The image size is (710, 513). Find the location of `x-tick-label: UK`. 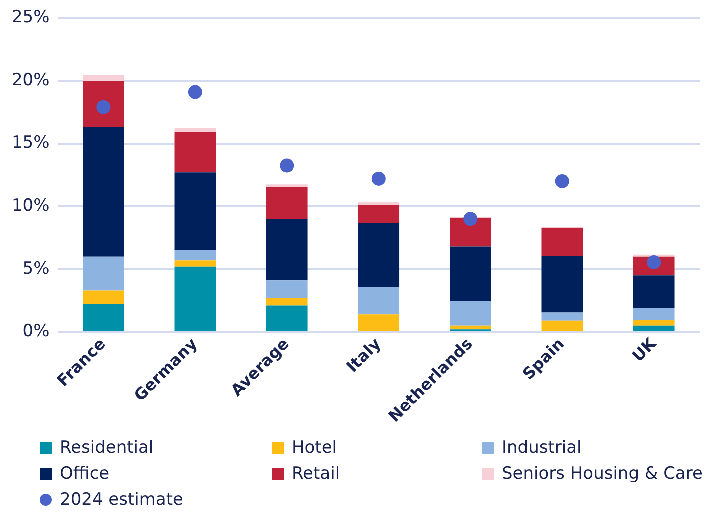

x-tick-label: UK is located at coordinates (644, 350).